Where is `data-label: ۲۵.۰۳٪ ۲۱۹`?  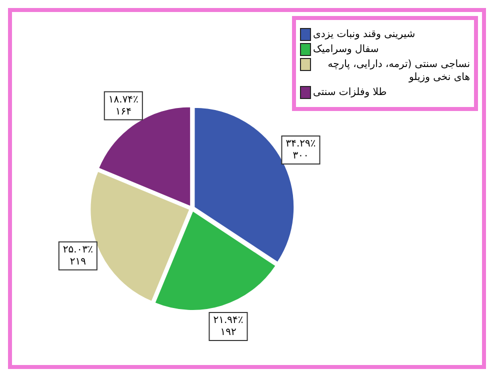
data-label: ۲۵.۰۳٪ ۲۱۹ is located at coordinates (77, 256).